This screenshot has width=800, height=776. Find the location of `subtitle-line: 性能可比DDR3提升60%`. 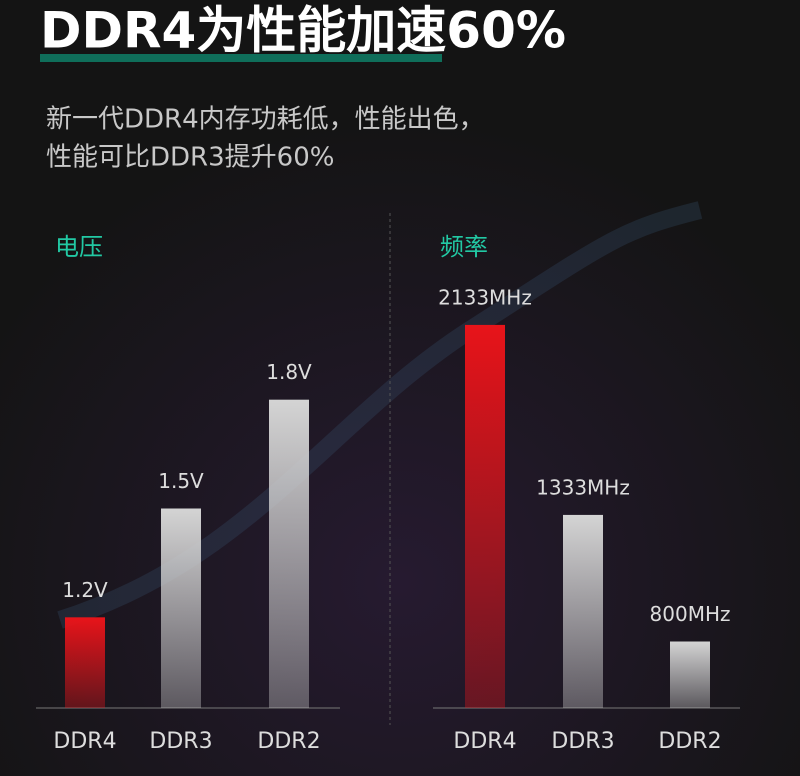

subtitle-line: 性能可比DDR3提升60% is located at coordinates (190, 158).